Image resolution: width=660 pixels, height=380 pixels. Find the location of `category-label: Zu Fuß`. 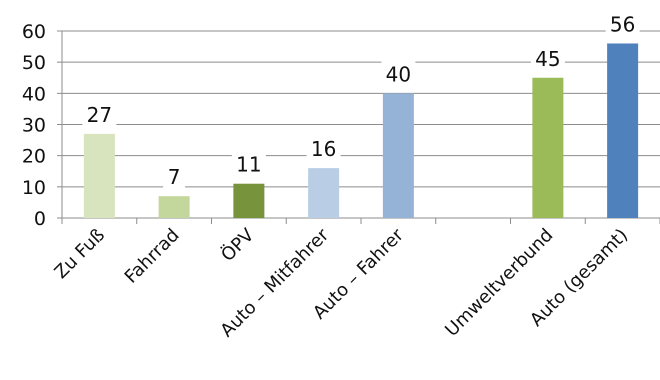

category-label: Zu Fuß is located at coordinates (80, 254).